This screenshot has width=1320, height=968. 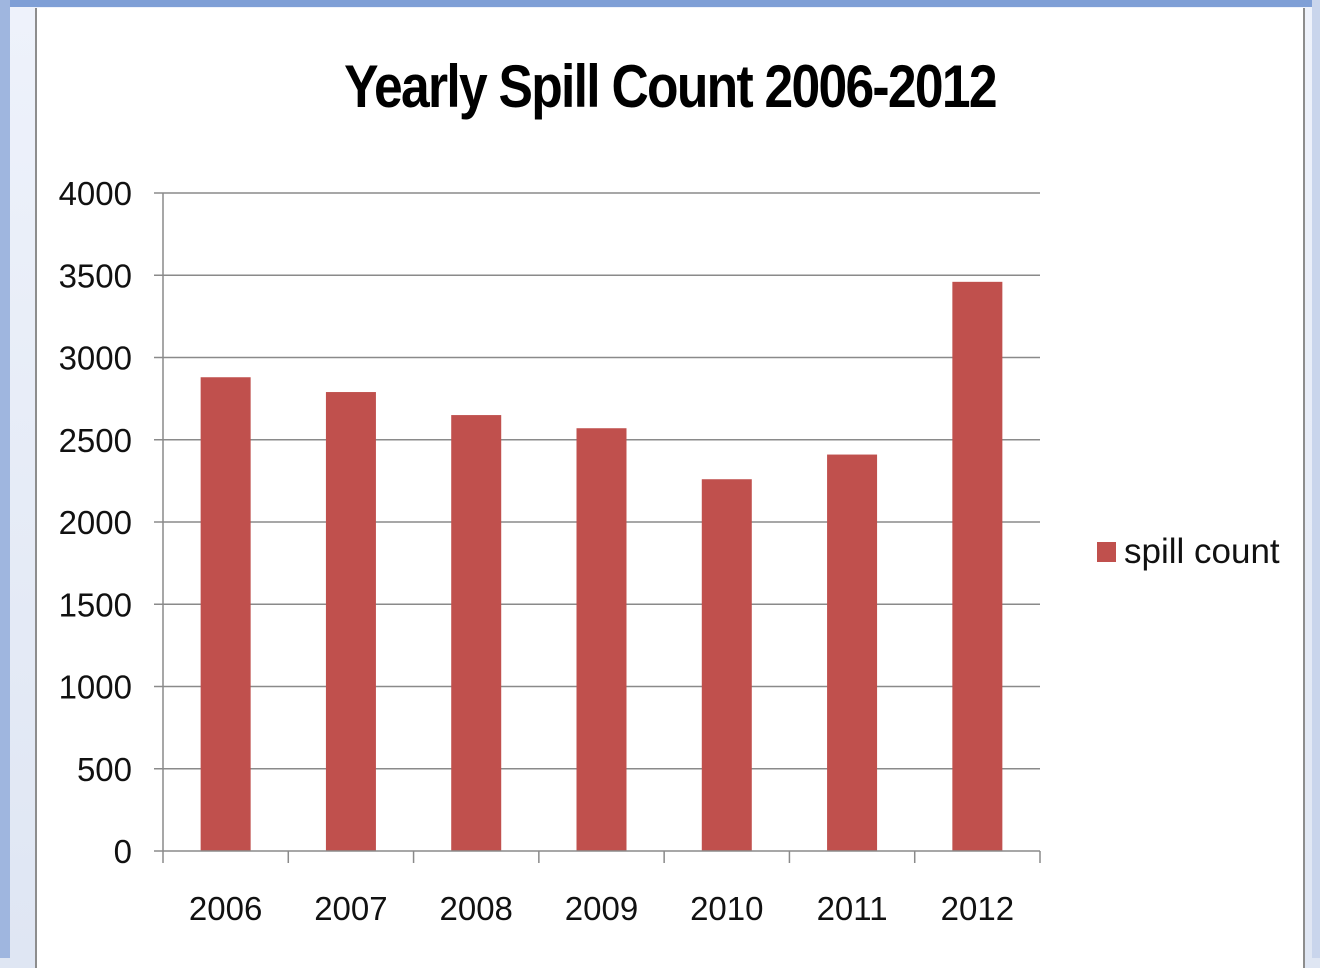 What do you see at coordinates (852, 908) in the screenshot?
I see `x-tick-label: 2011` at bounding box center [852, 908].